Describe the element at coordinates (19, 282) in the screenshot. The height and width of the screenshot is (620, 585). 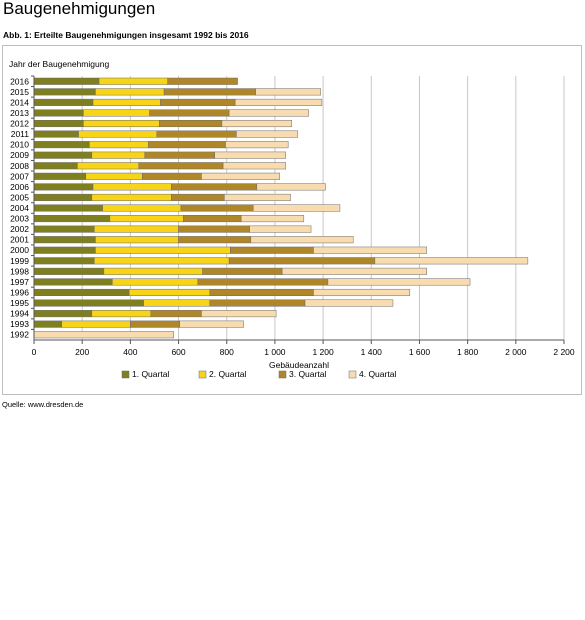
I see `y-tick-label: 1997` at that location.